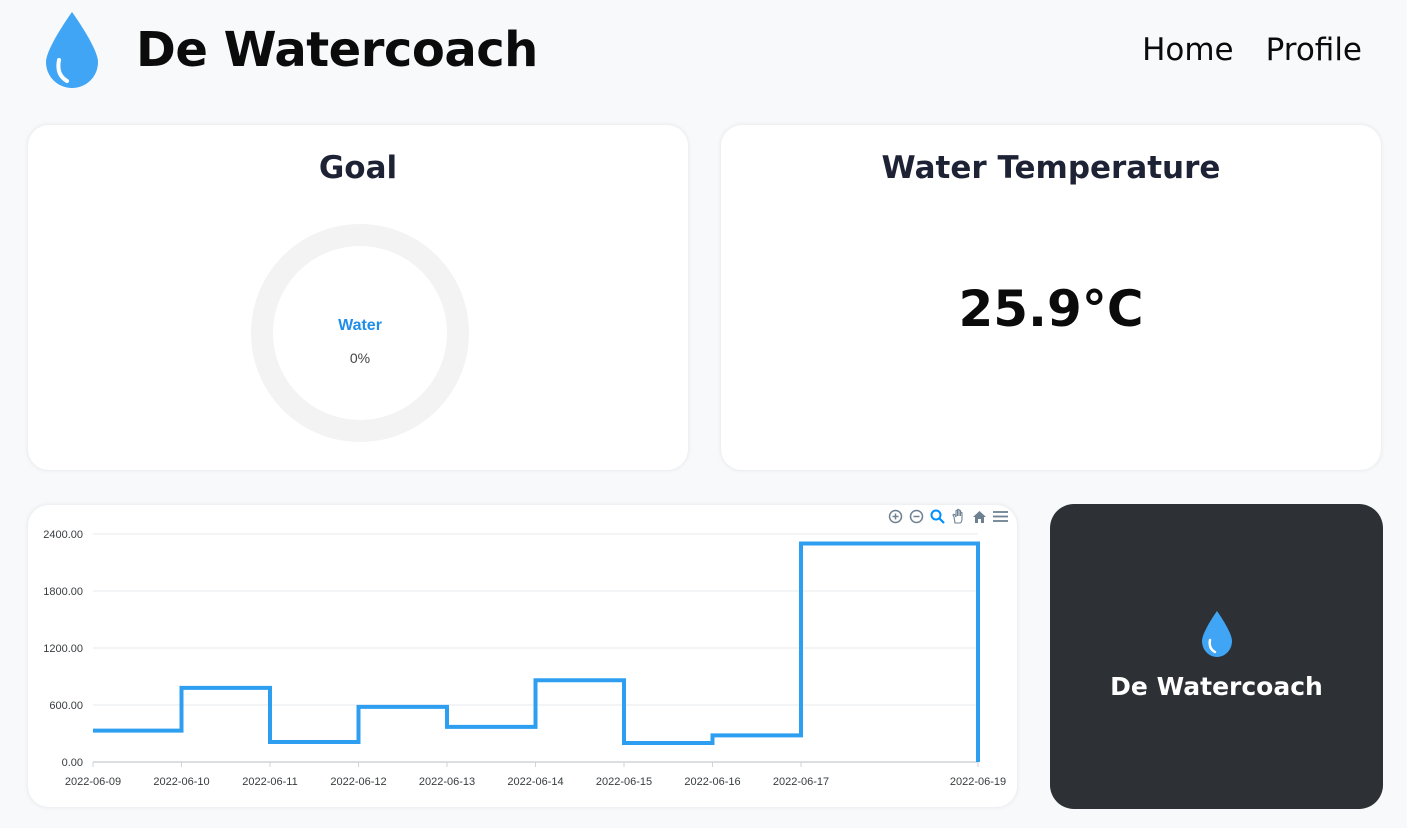  Describe the element at coordinates (1313, 50) in the screenshot. I see `nav-profile-link: Profile` at that location.